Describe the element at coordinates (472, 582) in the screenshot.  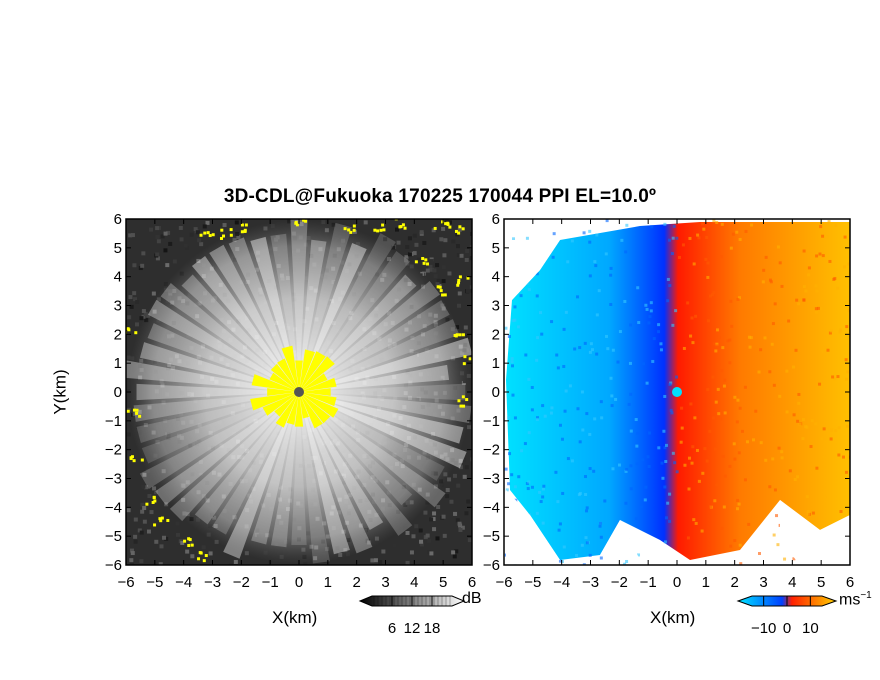
I see `reflectivity-x-tick-label: 6` at that location.